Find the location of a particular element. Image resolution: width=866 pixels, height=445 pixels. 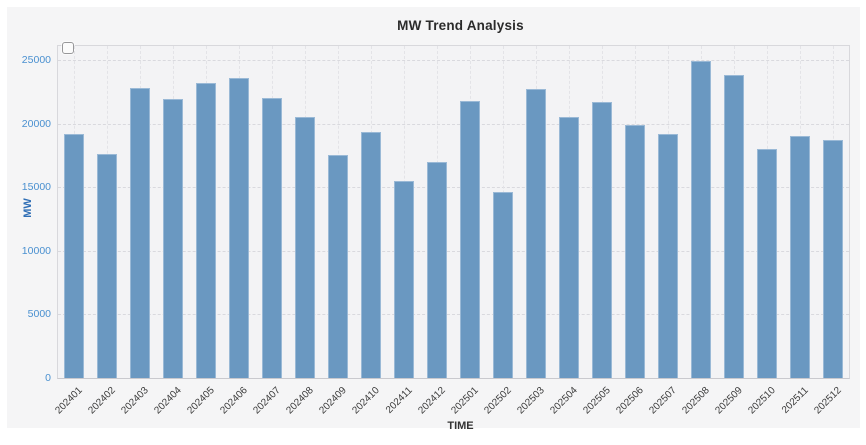

x-tick-label: 202402 is located at coordinates (102, 401).